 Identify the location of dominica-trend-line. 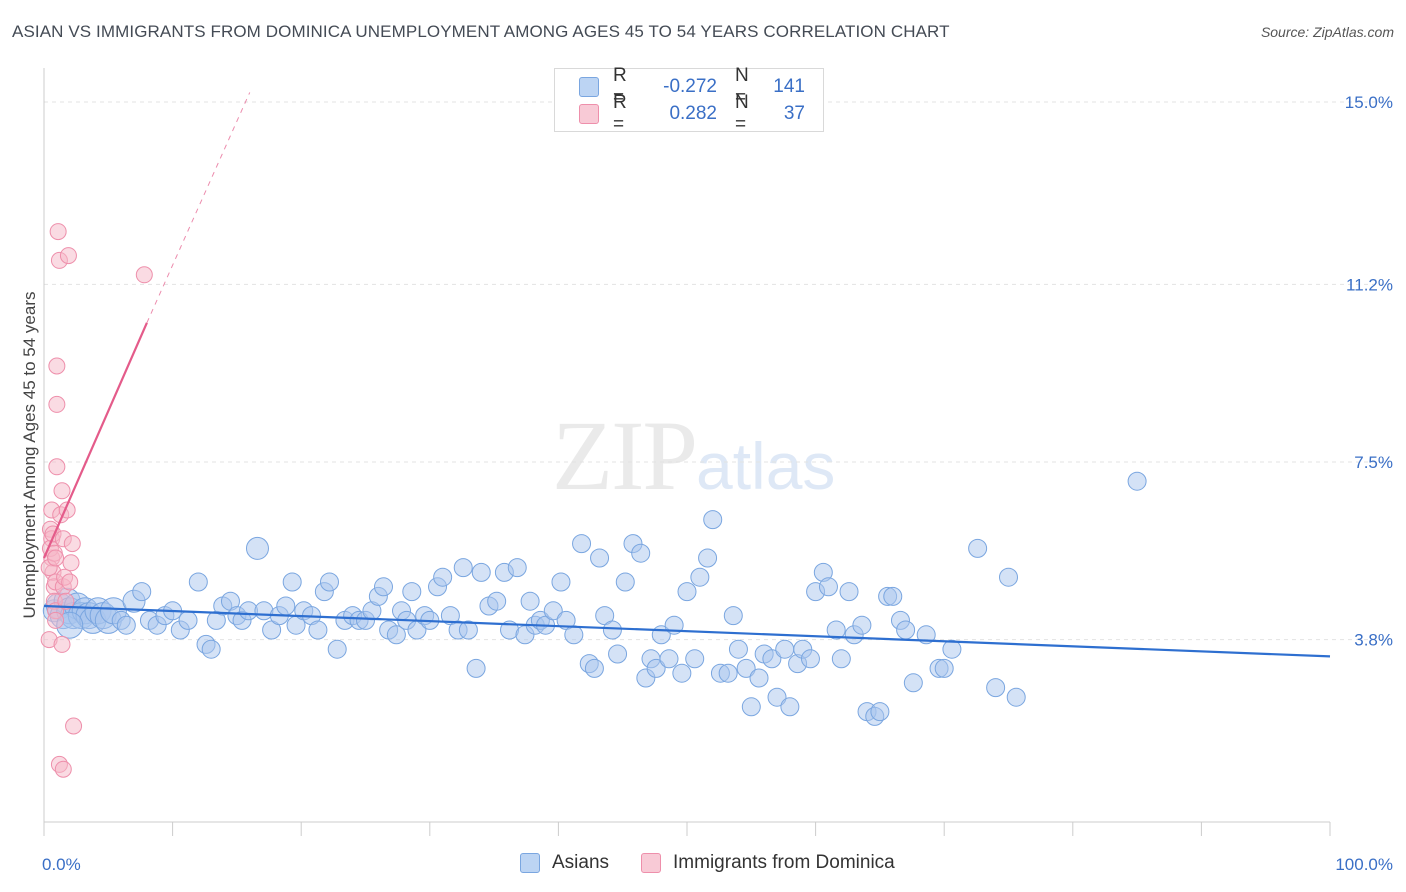
(95, 440).